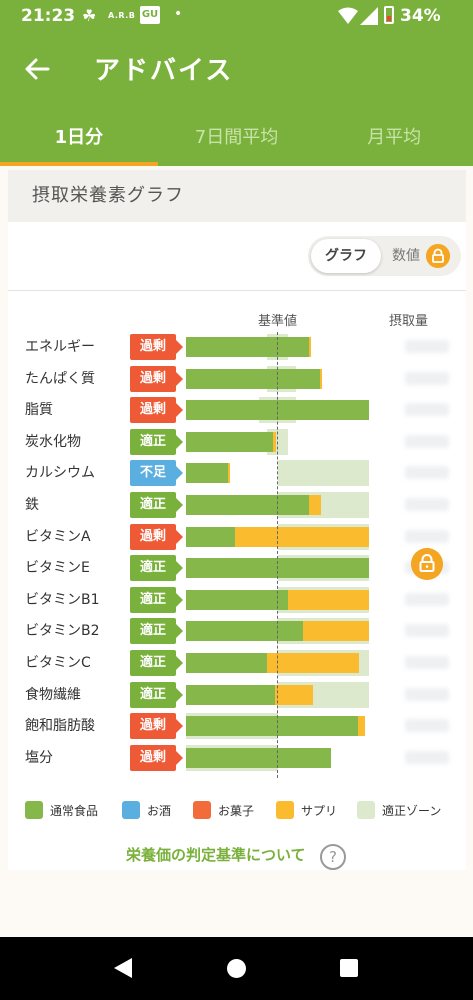 Image resolution: width=473 pixels, height=1000 pixels. I want to click on system-nav-bar, so click(236, 968).